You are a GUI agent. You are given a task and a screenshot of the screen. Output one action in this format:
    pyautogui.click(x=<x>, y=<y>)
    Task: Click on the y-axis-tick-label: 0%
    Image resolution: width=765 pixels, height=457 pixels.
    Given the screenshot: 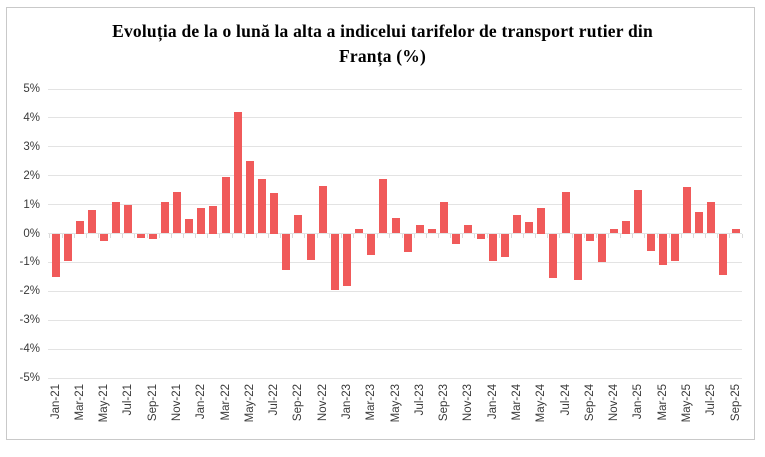 What is the action you would take?
    pyautogui.click(x=31, y=233)
    